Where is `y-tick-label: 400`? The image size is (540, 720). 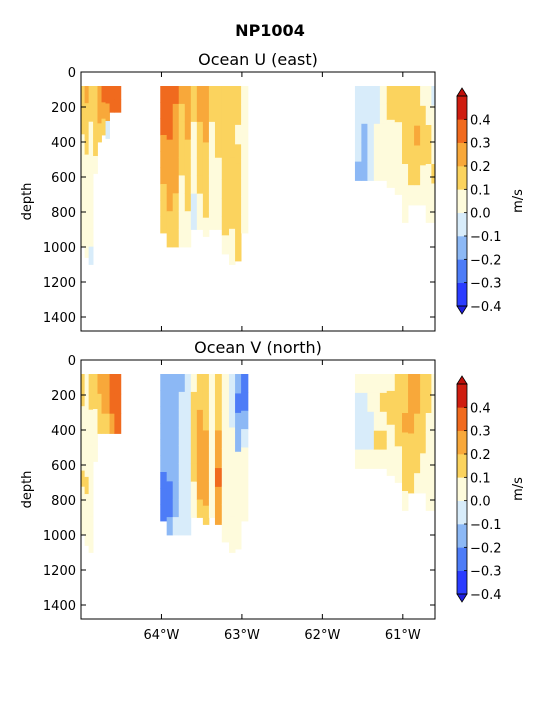
y-tick-label: 400 is located at coordinates (63, 431).